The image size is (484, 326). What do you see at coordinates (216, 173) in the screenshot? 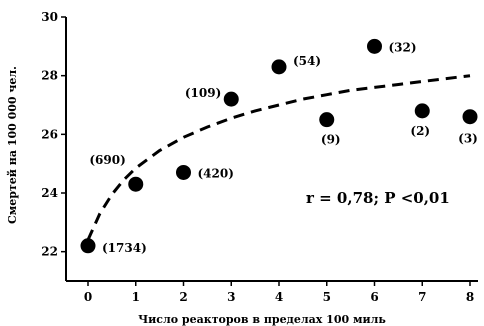
I see `data-point-label: (420)` at bounding box center [216, 173].